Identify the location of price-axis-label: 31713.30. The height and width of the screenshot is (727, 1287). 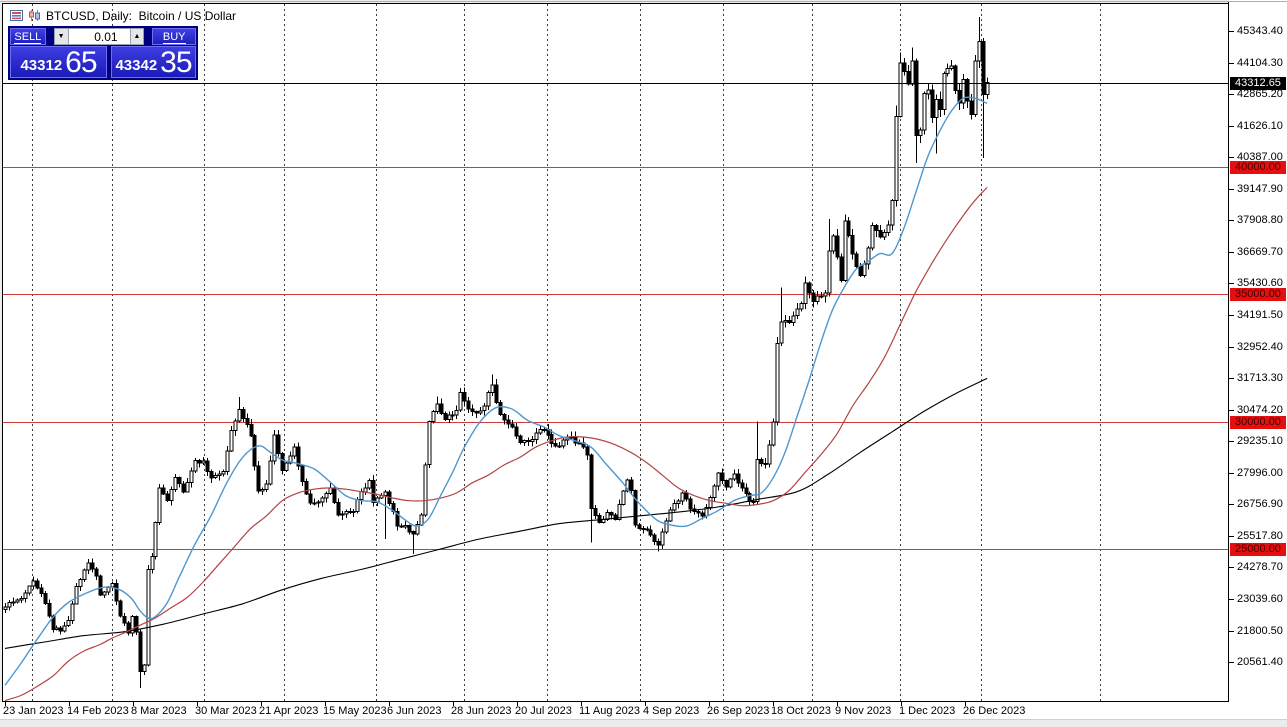
(1260, 378).